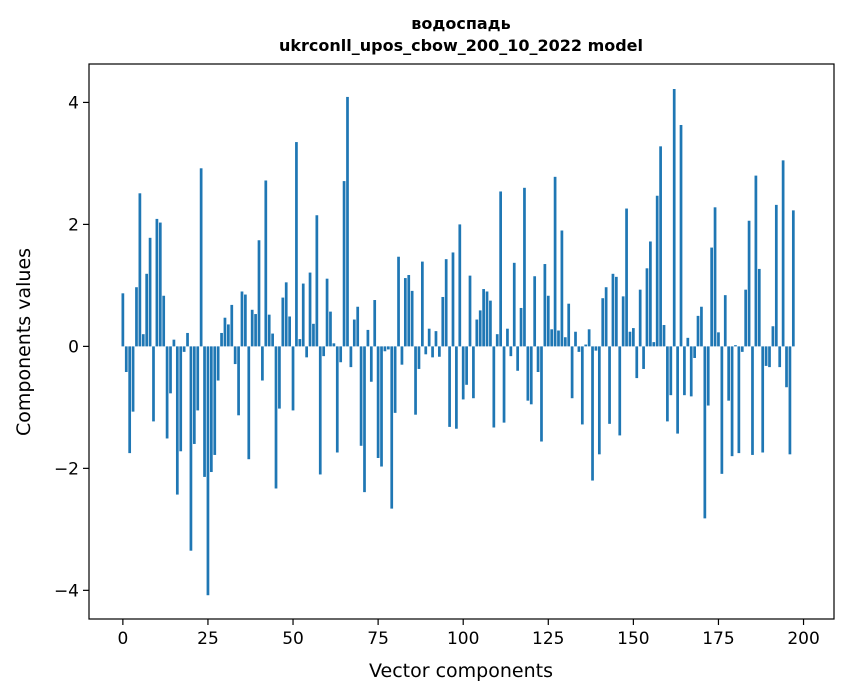 The image size is (847, 696). I want to click on y-tick-label: −2, so click(66, 469).